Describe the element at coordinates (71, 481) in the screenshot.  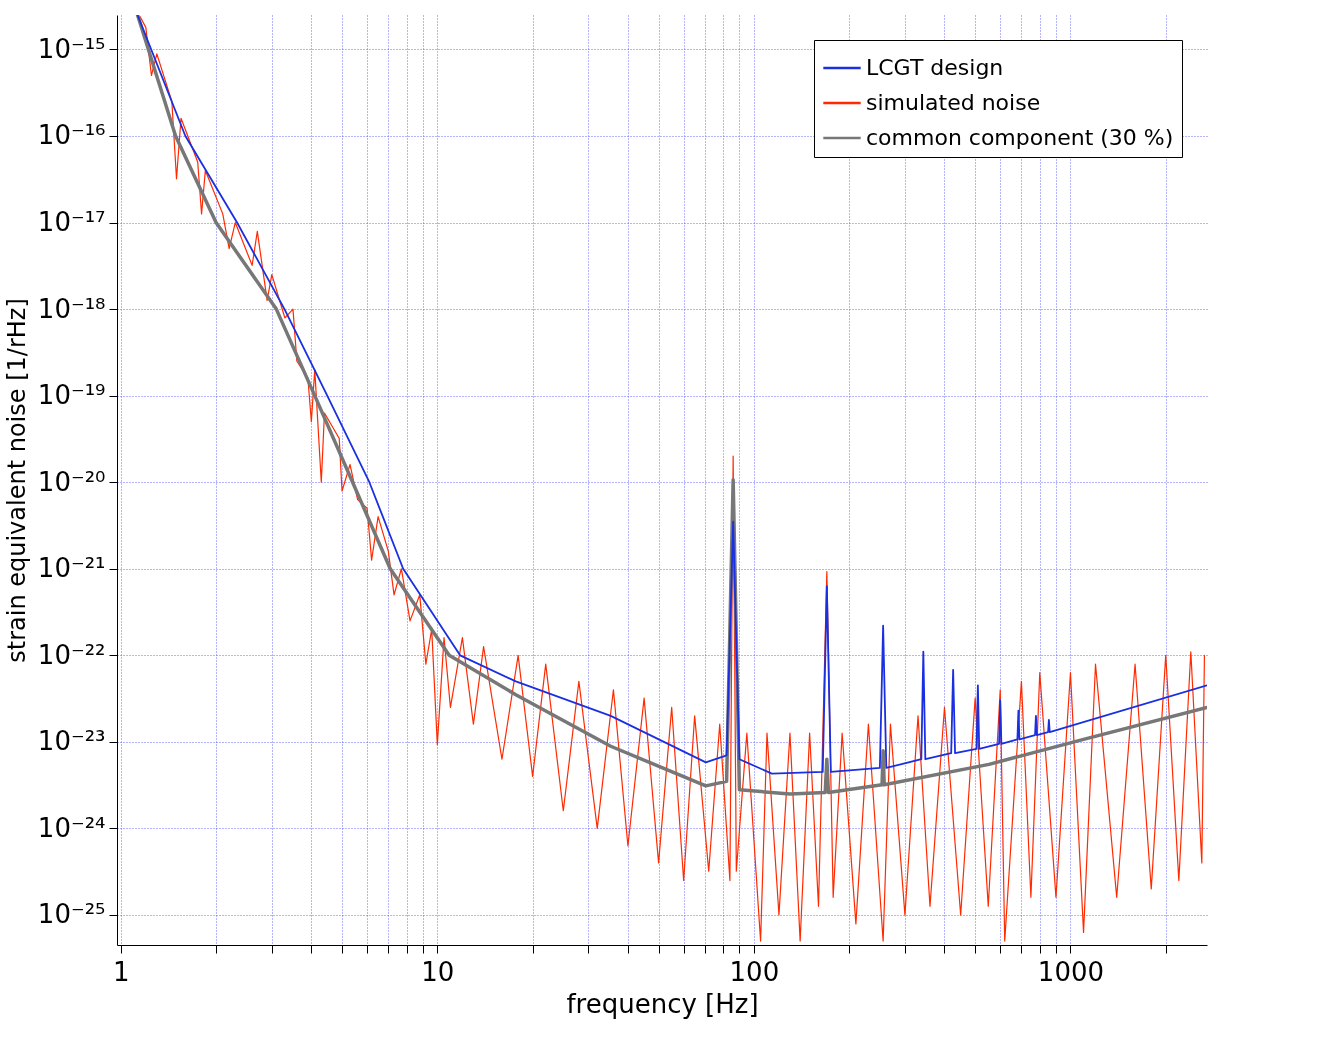
I see `y-tick-label: 10⁻²⁰` at that location.